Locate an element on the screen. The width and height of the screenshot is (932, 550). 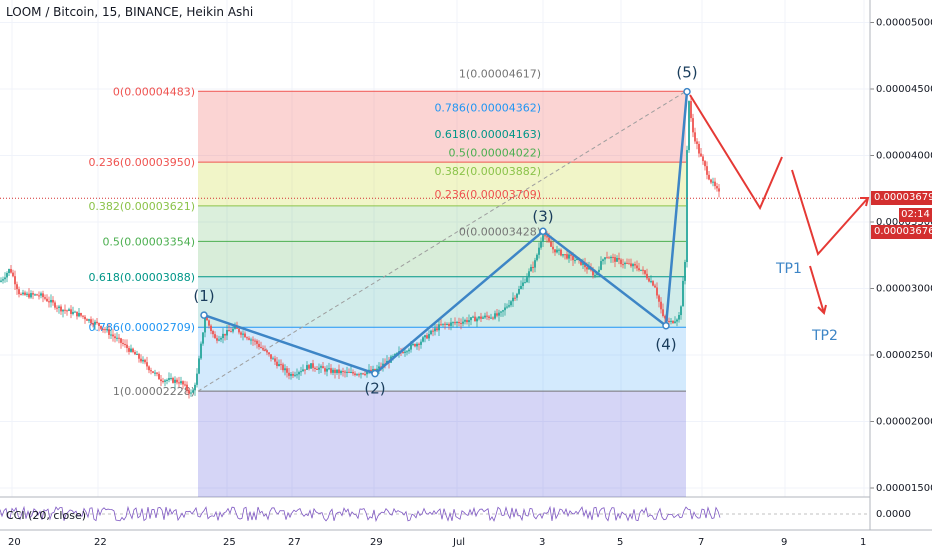
fib-level-label: 0.786(0.00002709) is located at coordinates (141, 327).